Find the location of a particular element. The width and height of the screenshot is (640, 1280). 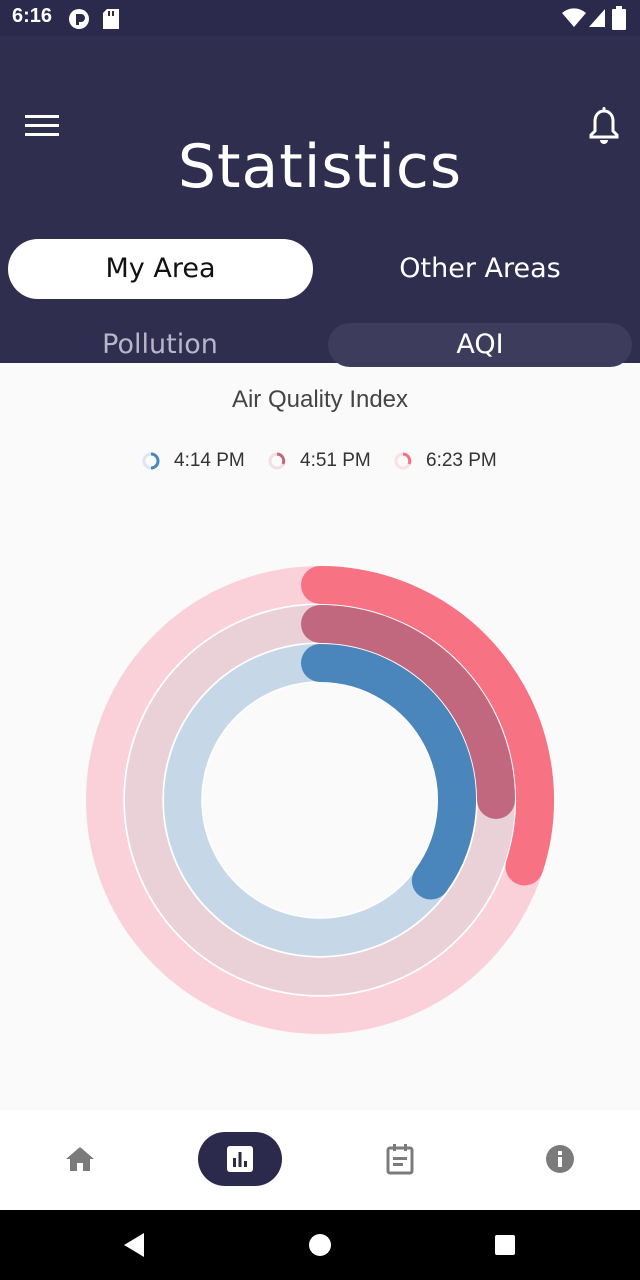

legend-item-2: 4:51 PM is located at coordinates (318, 461).